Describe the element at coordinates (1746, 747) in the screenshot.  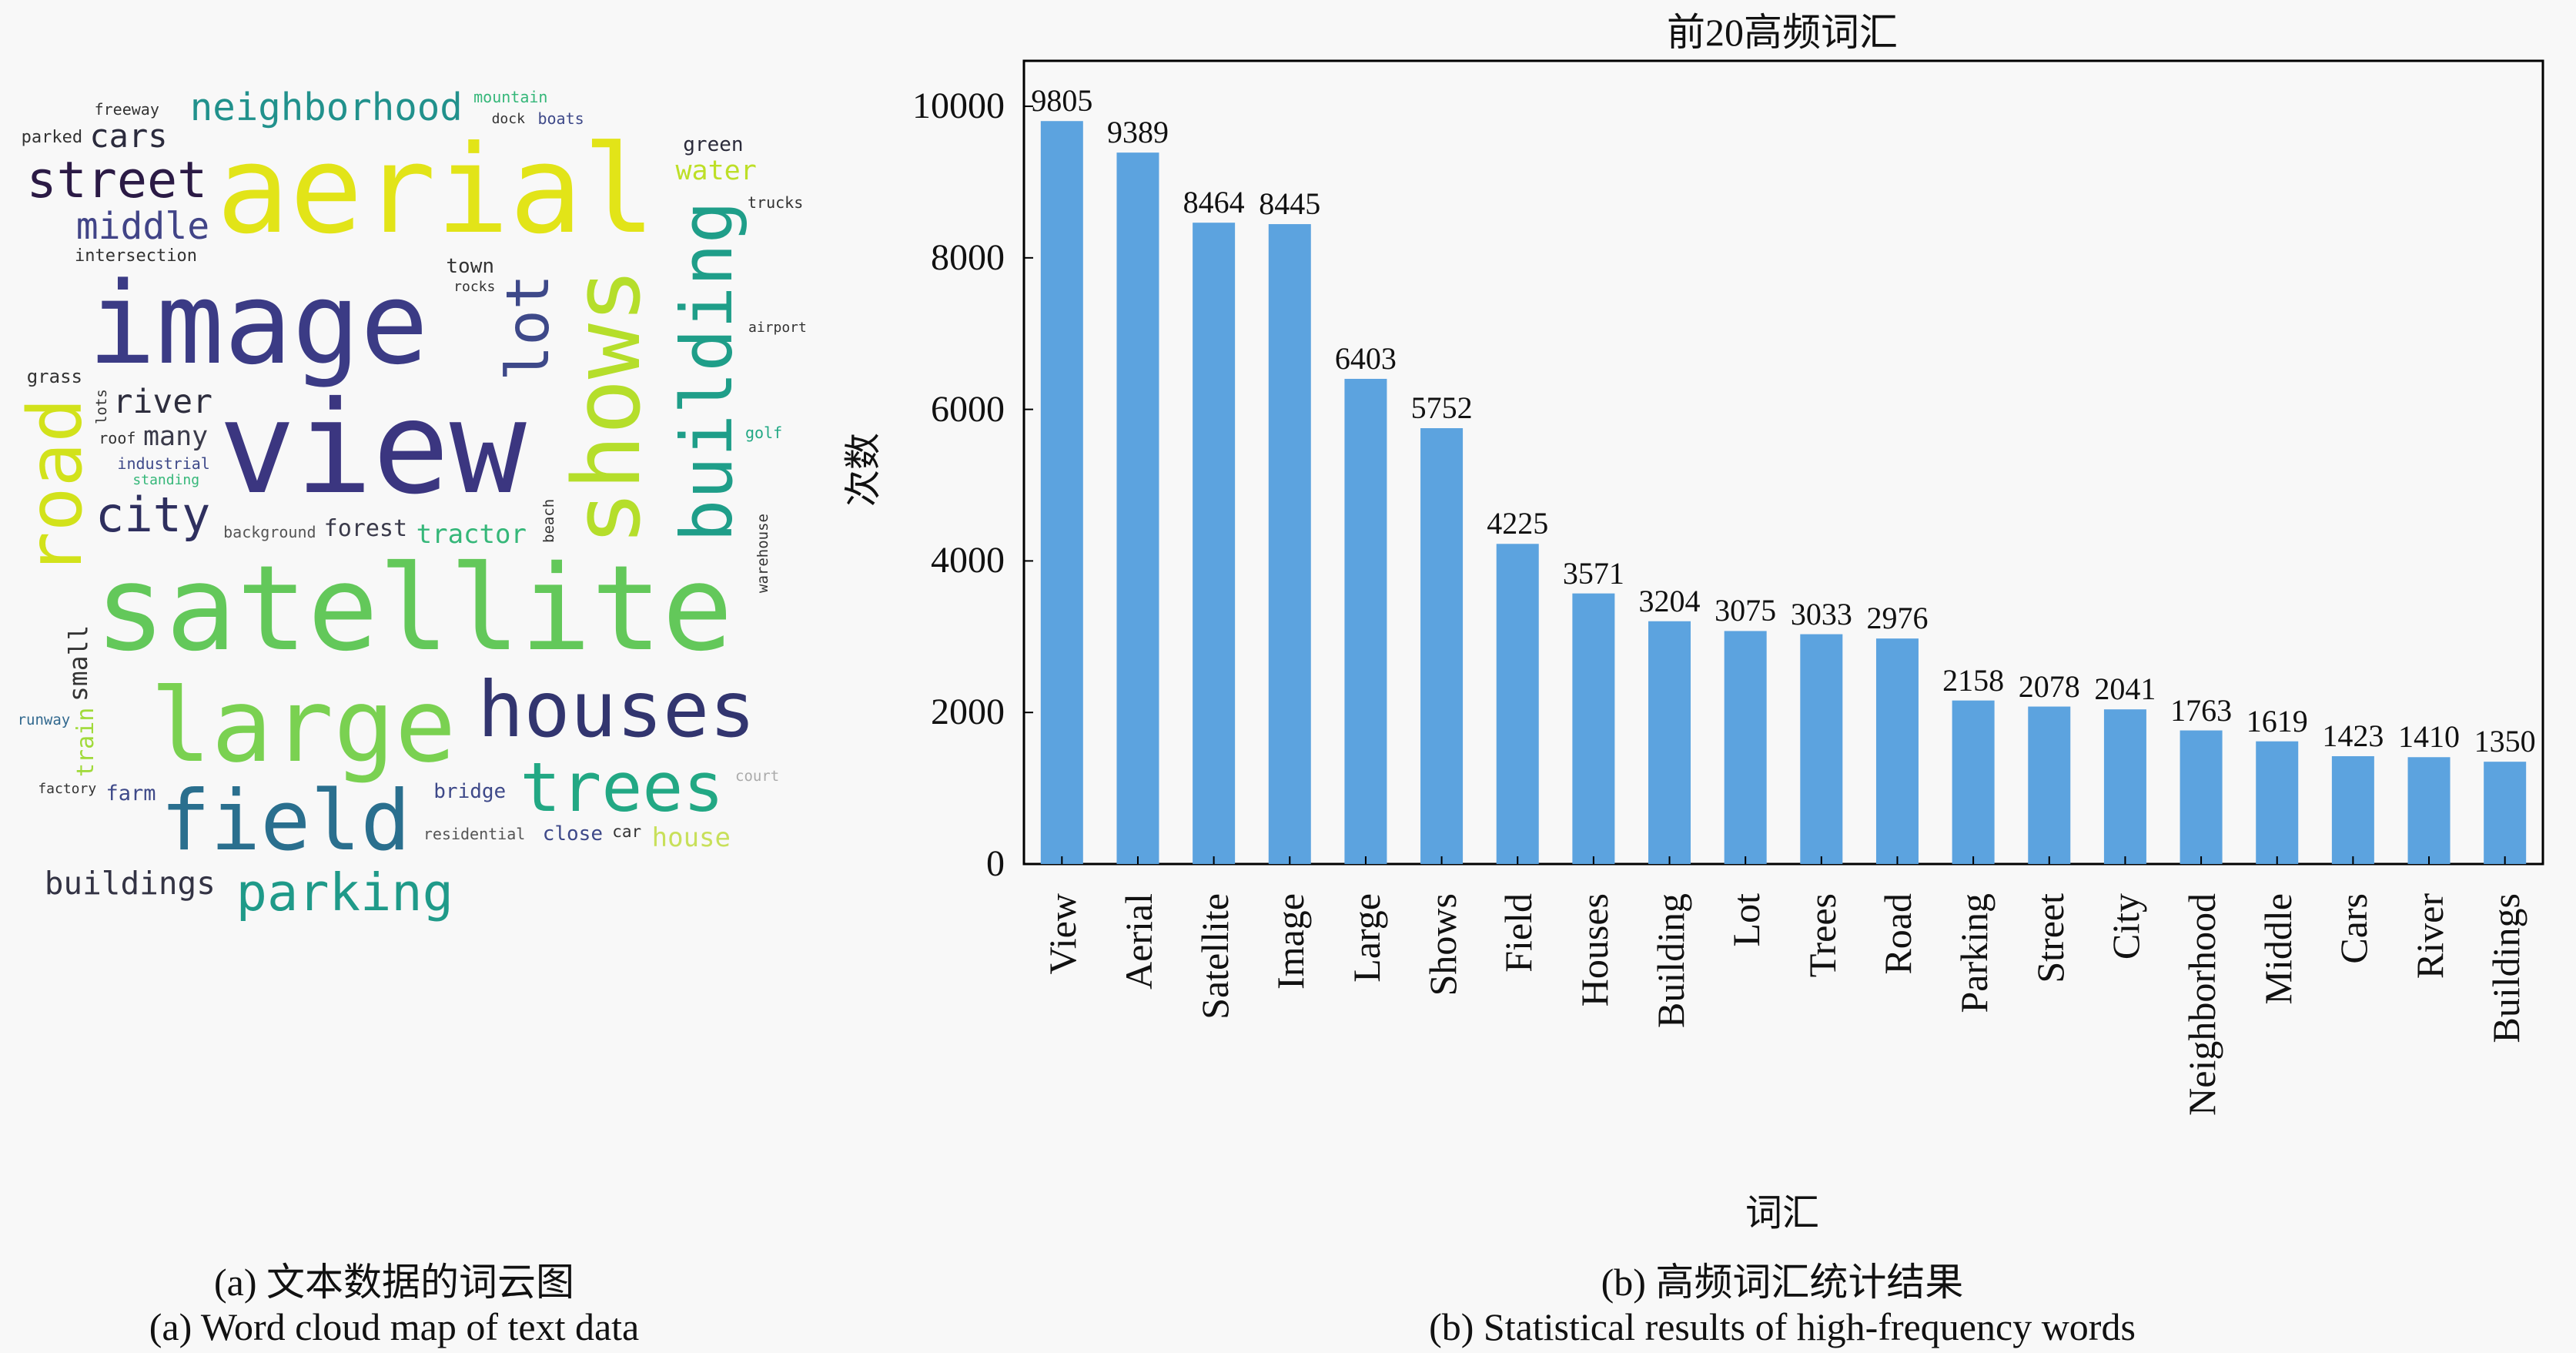
I see `bar-lot` at that location.